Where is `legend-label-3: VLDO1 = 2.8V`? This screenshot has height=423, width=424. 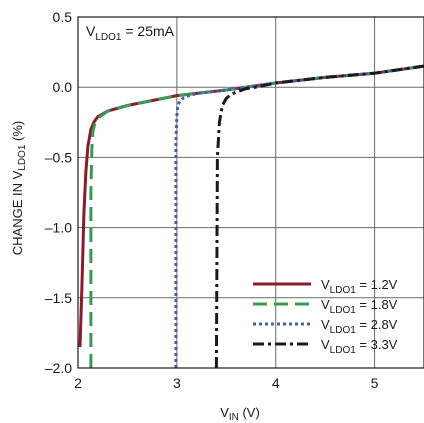 legend-label-3: VLDO1 = 2.8V is located at coordinates (359, 326).